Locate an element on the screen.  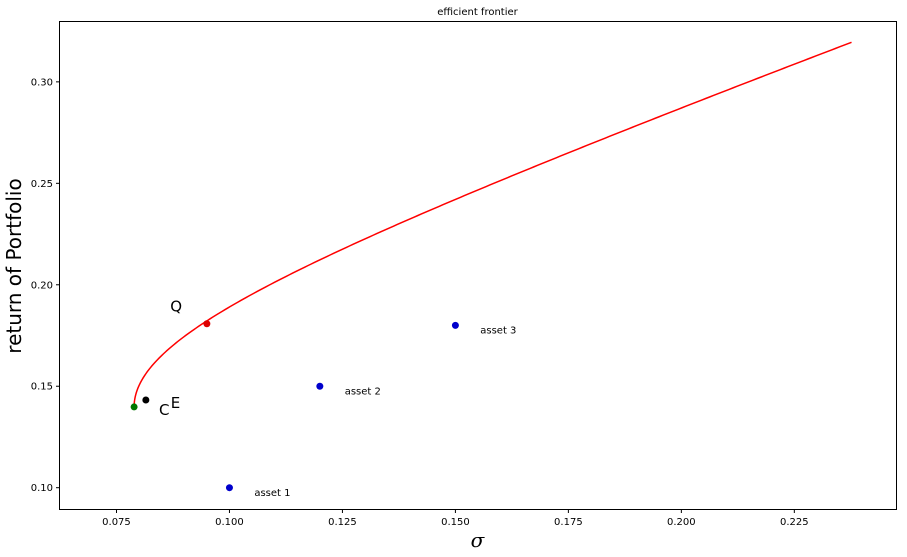
x-tick-label: 0.225 is located at coordinates (794, 522).